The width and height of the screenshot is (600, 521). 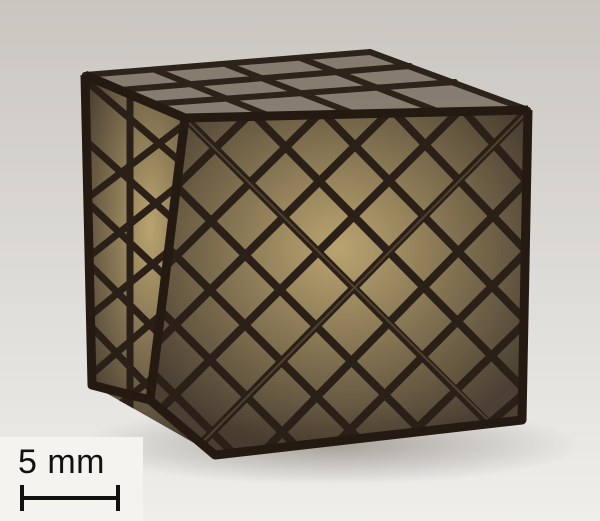 What do you see at coordinates (118, 498) in the screenshot?
I see `scale-bar-cap-right` at bounding box center [118, 498].